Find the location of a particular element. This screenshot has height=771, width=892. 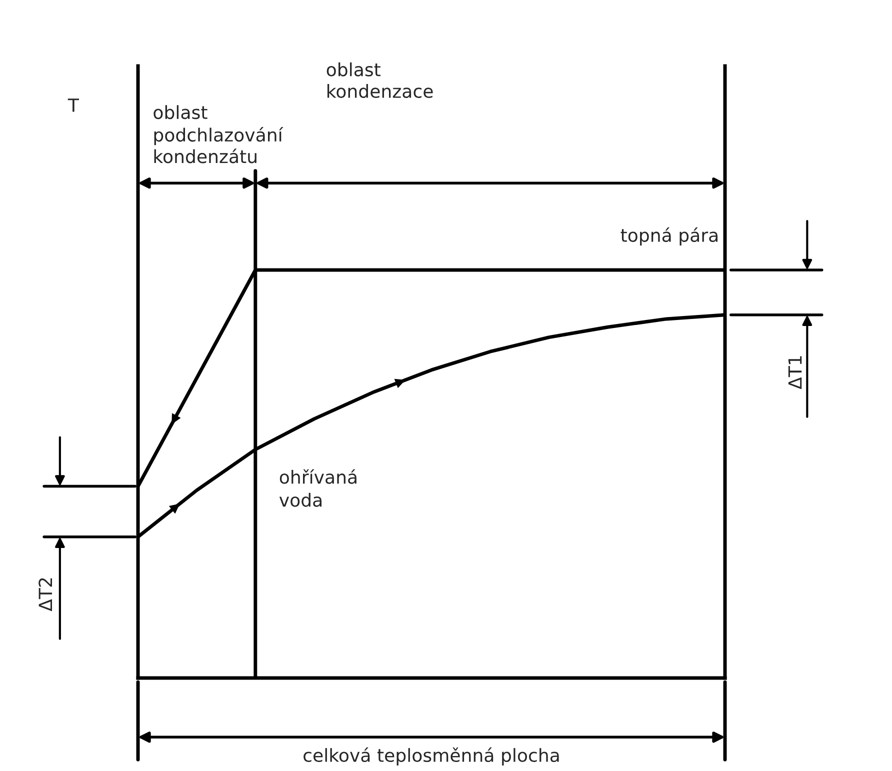

series-label: ohřívaná voda is located at coordinates (317, 488).